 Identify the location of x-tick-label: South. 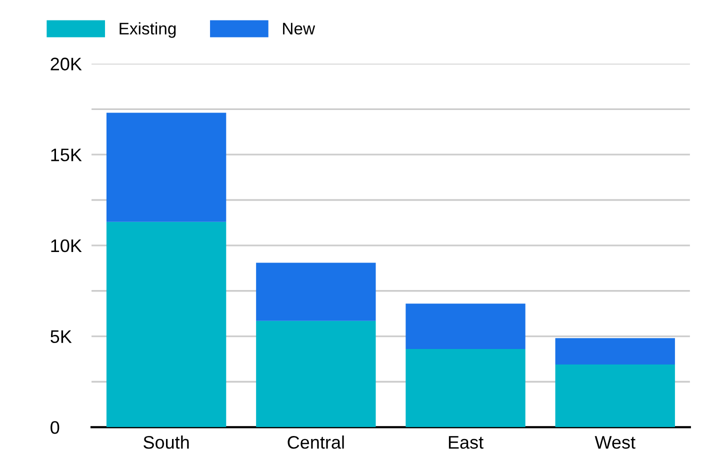
(166, 442).